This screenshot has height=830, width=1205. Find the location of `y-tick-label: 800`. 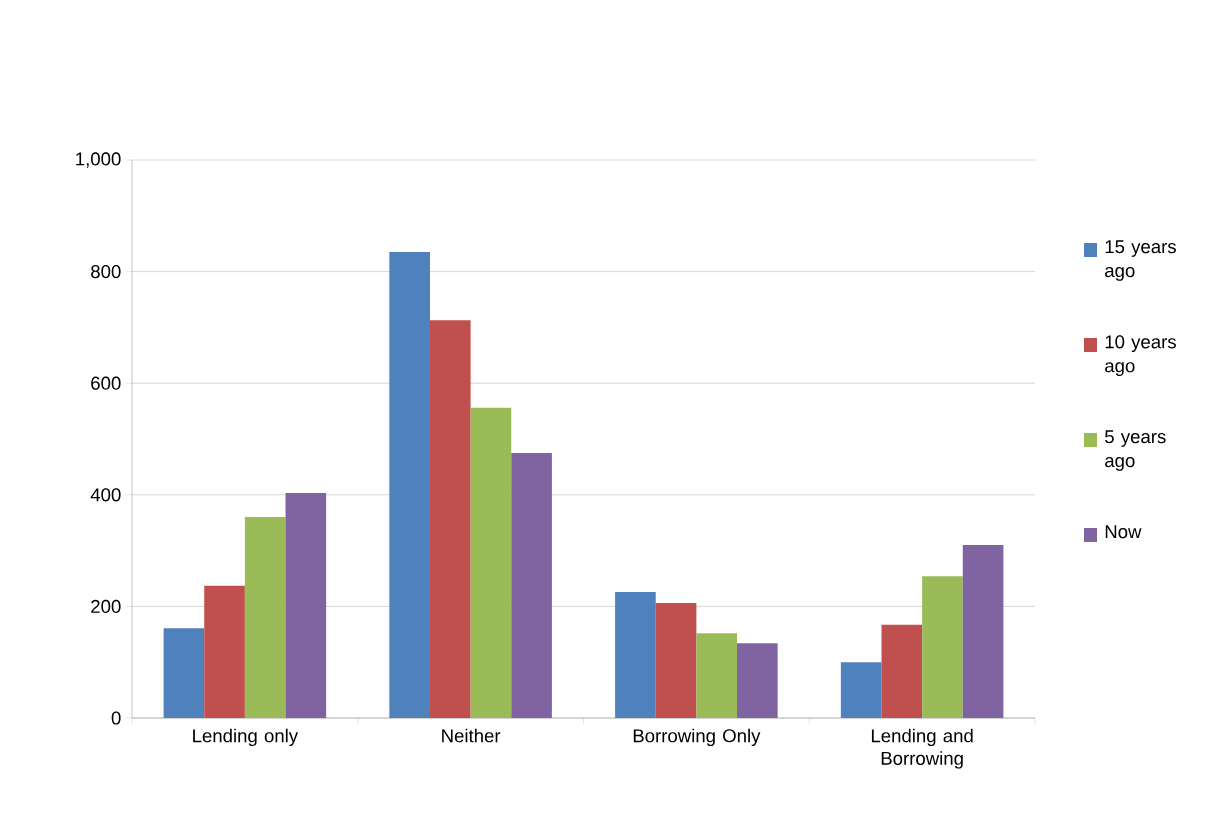

y-tick-label: 800 is located at coordinates (106, 272).